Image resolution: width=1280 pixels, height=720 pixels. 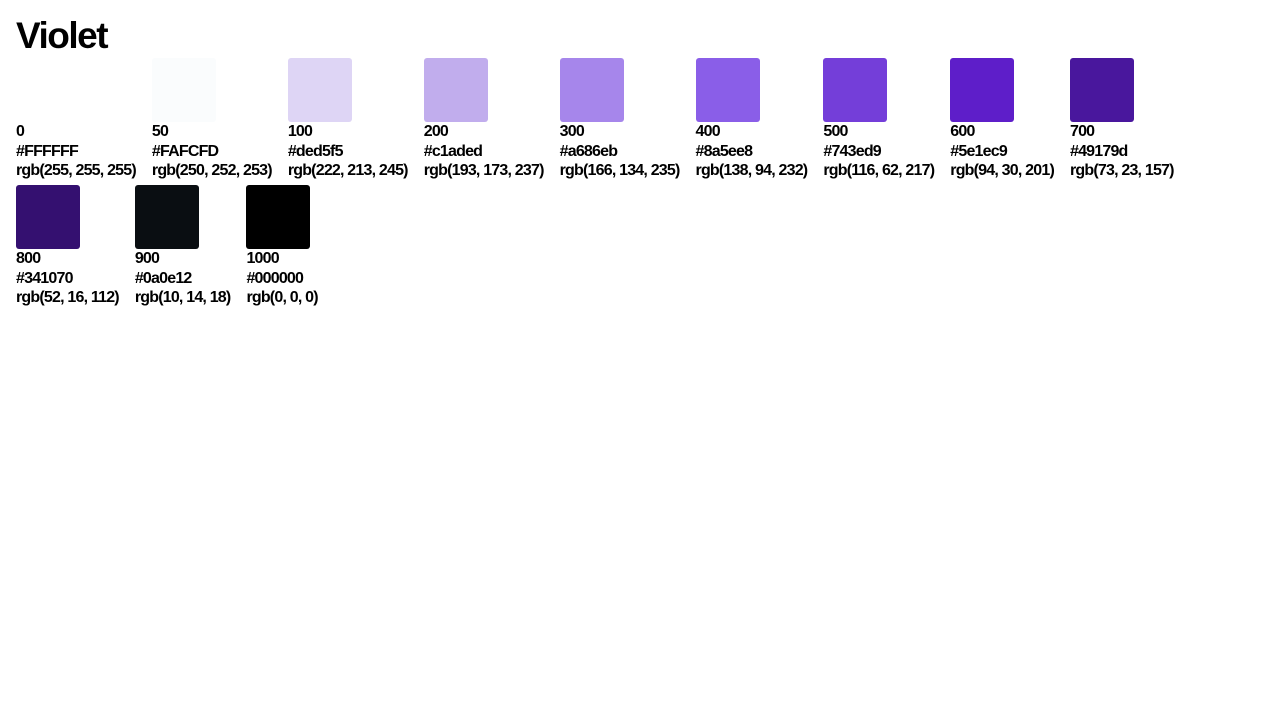 I want to click on swatch-hex: #8a5ee8, so click(x=724, y=151).